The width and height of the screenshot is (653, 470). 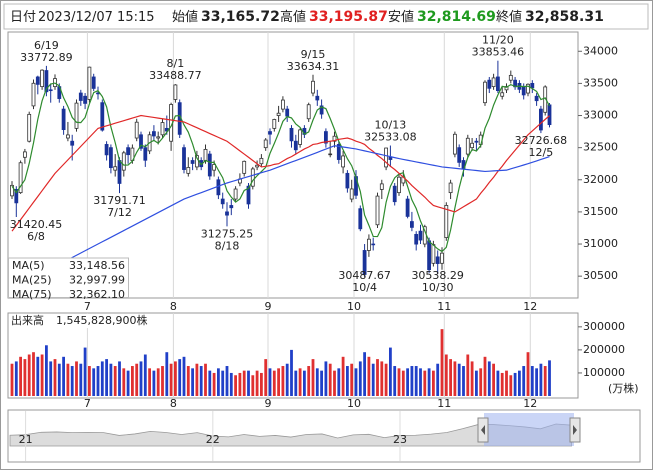 What do you see at coordinates (313, 54) in the screenshot?
I see `annotation-date: 9/15` at bounding box center [313, 54].